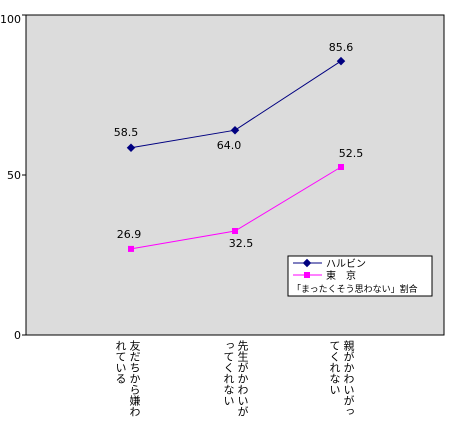  I want to click on y-tick-label: 100, so click(10, 19).